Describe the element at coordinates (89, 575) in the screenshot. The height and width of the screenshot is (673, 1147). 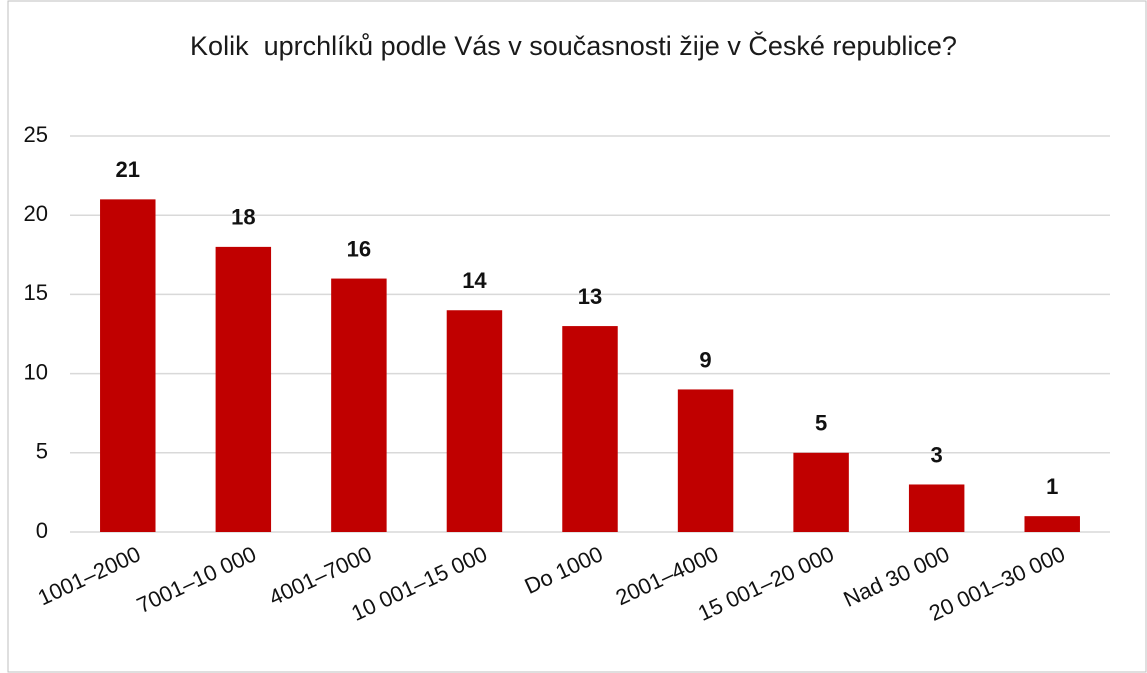
I see `x-tick-label: 1001–2000` at that location.